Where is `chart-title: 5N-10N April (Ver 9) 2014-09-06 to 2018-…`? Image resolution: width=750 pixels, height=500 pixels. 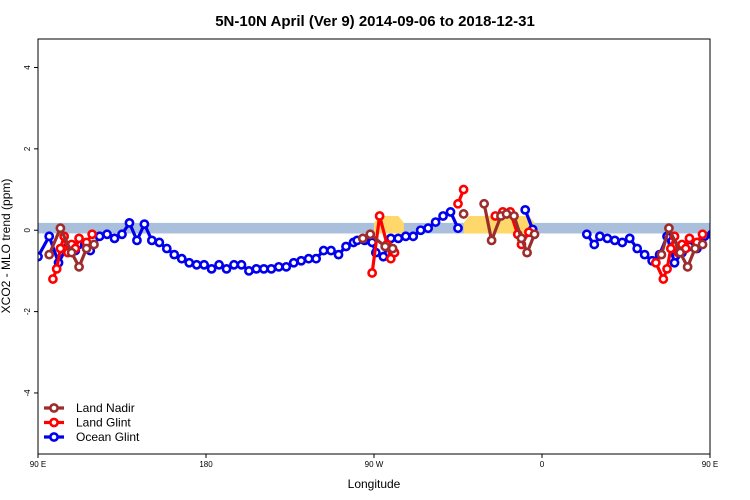 chart-title: 5N-10N April (Ver 9) 2014-09-06 to 2018-… is located at coordinates (375, 21).